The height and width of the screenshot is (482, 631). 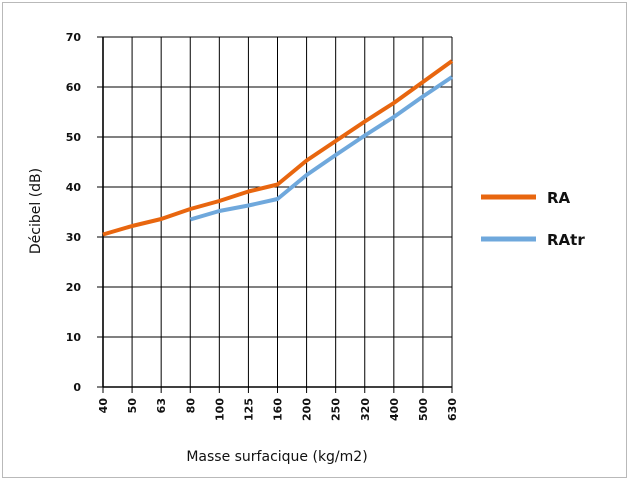 I want to click on y-tick-label: 50, so click(x=74, y=137).